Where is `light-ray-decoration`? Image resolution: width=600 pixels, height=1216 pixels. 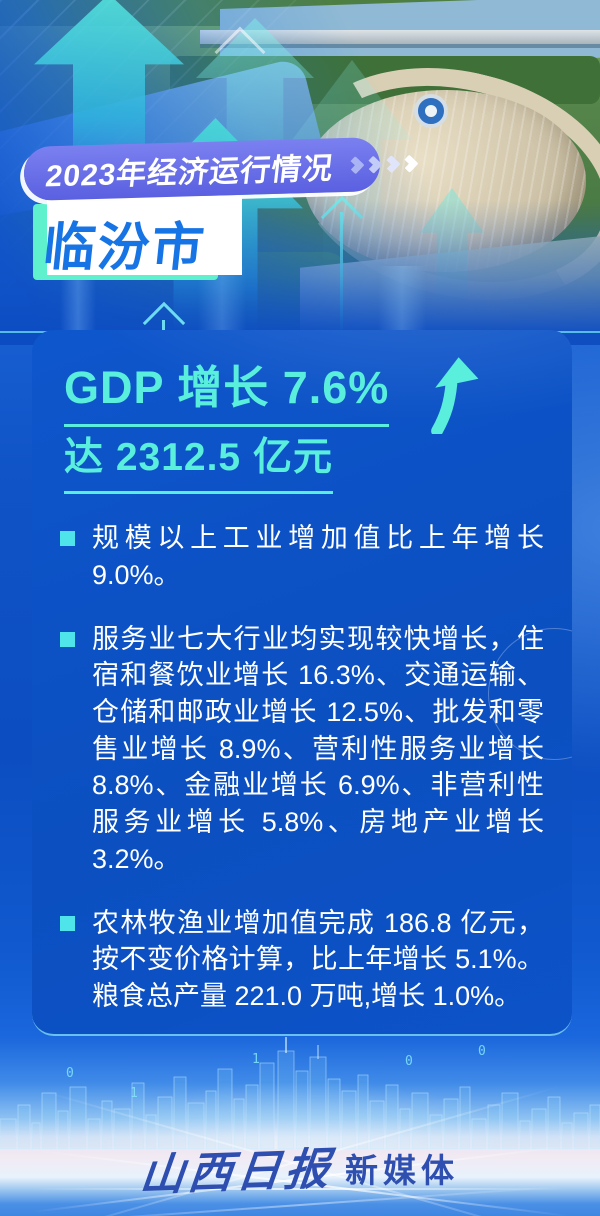
light-ray-decoration is located at coordinates (300, 1189).